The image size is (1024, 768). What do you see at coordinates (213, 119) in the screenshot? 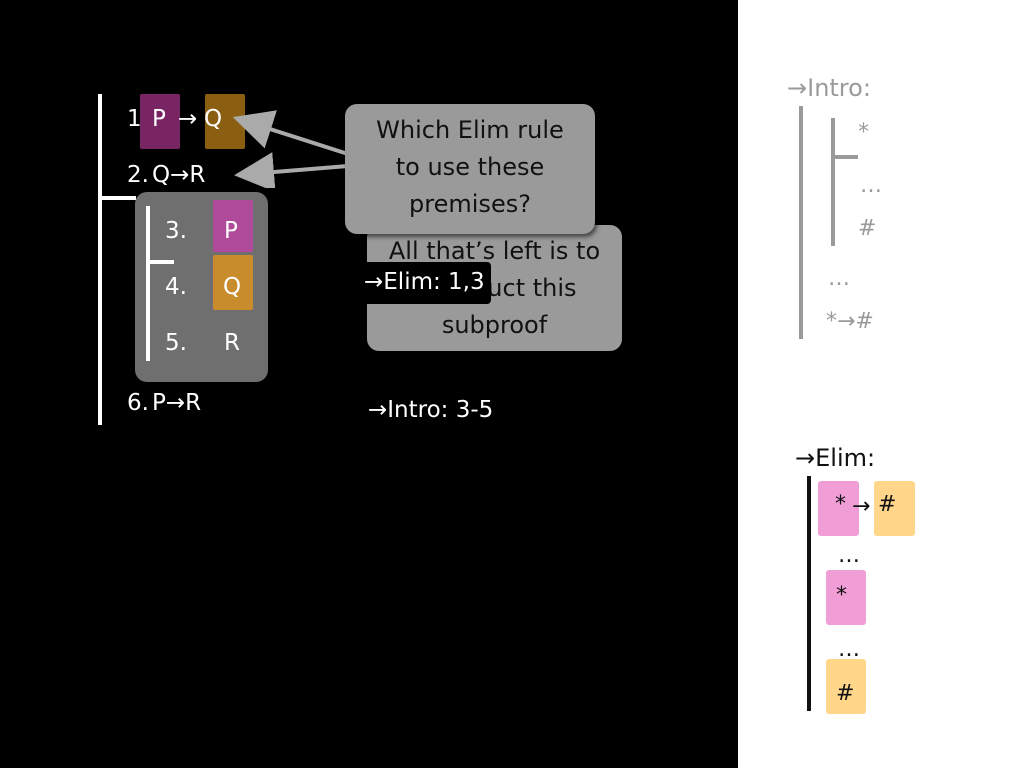
I see `line-1-right: Q` at bounding box center [213, 119].